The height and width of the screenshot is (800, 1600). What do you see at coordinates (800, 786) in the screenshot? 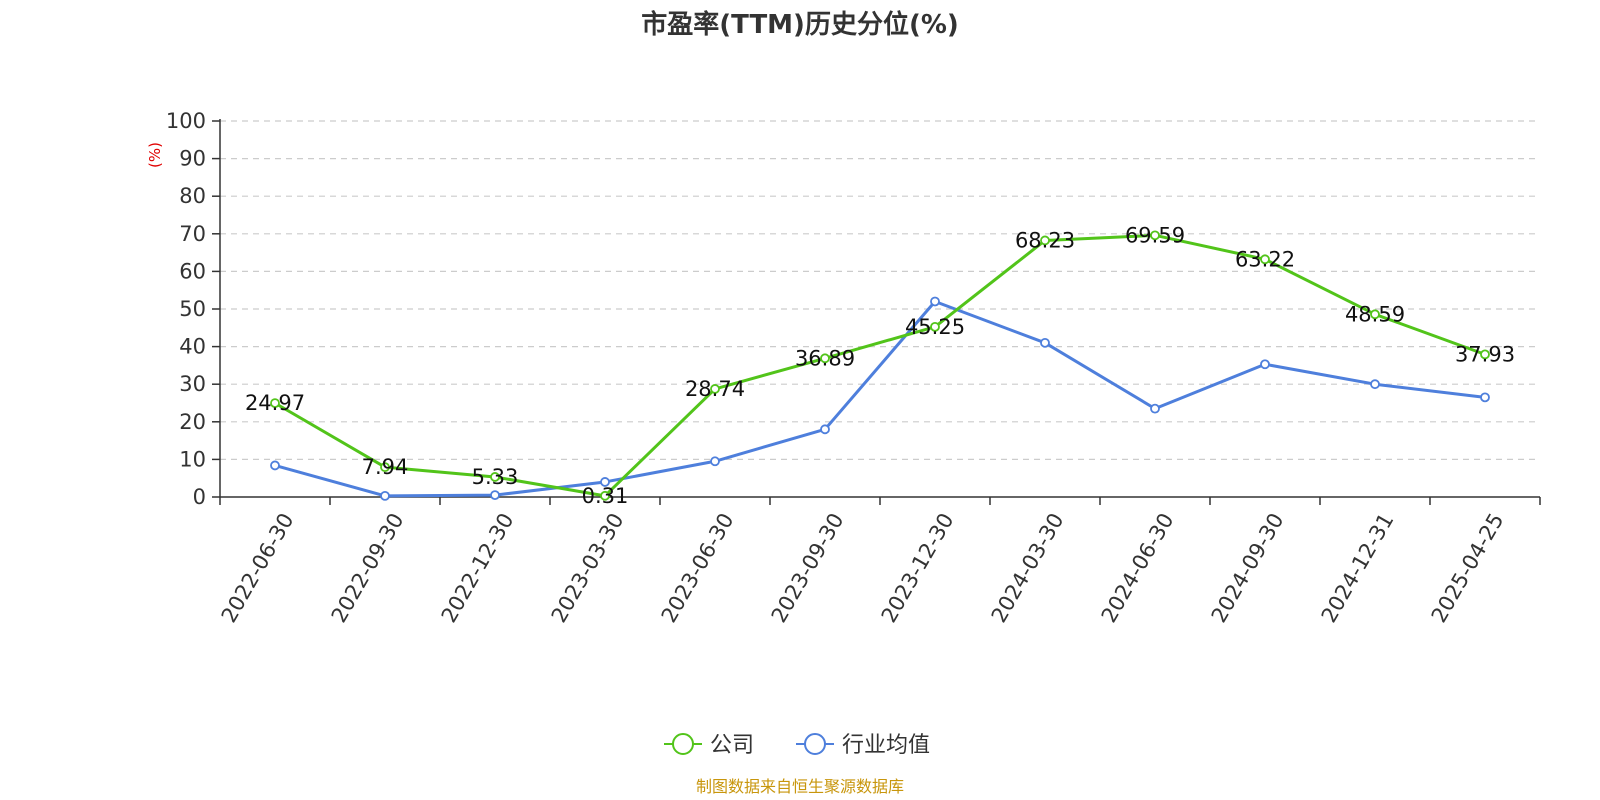
I see `source-note: 制图数据来自恒生聚源数据库` at bounding box center [800, 786].